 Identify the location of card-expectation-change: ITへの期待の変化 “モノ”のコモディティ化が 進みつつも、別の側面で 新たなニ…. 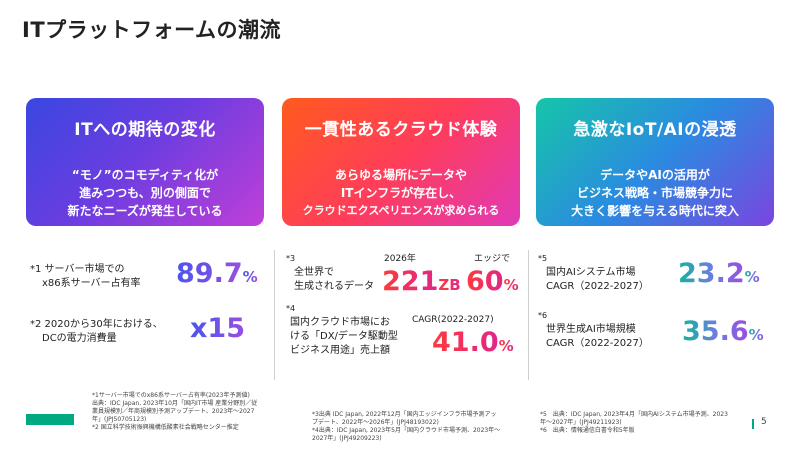
(145, 162).